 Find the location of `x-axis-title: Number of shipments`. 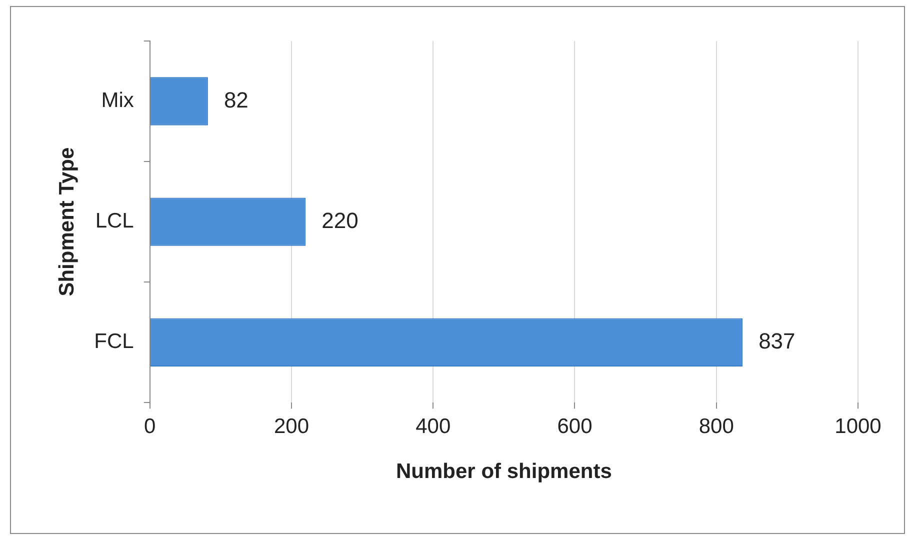

x-axis-title: Number of shipments is located at coordinates (504, 472).